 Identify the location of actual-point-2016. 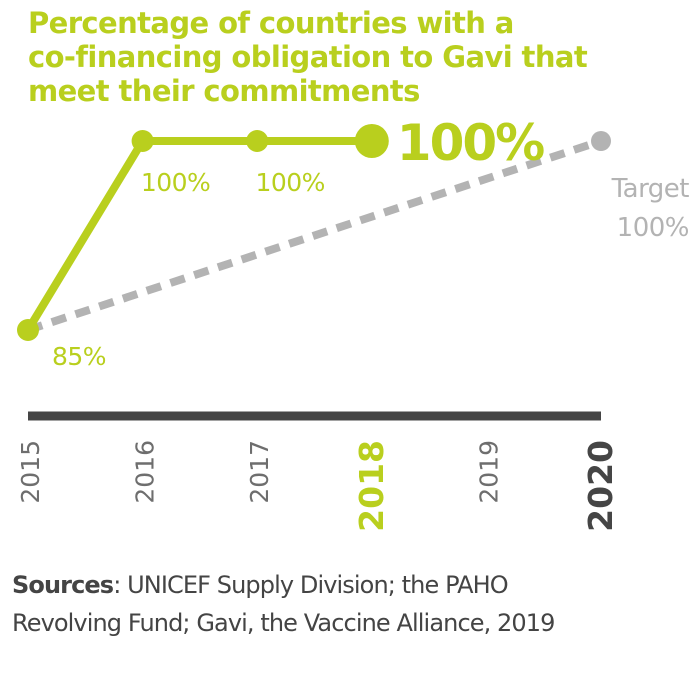
(142, 141).